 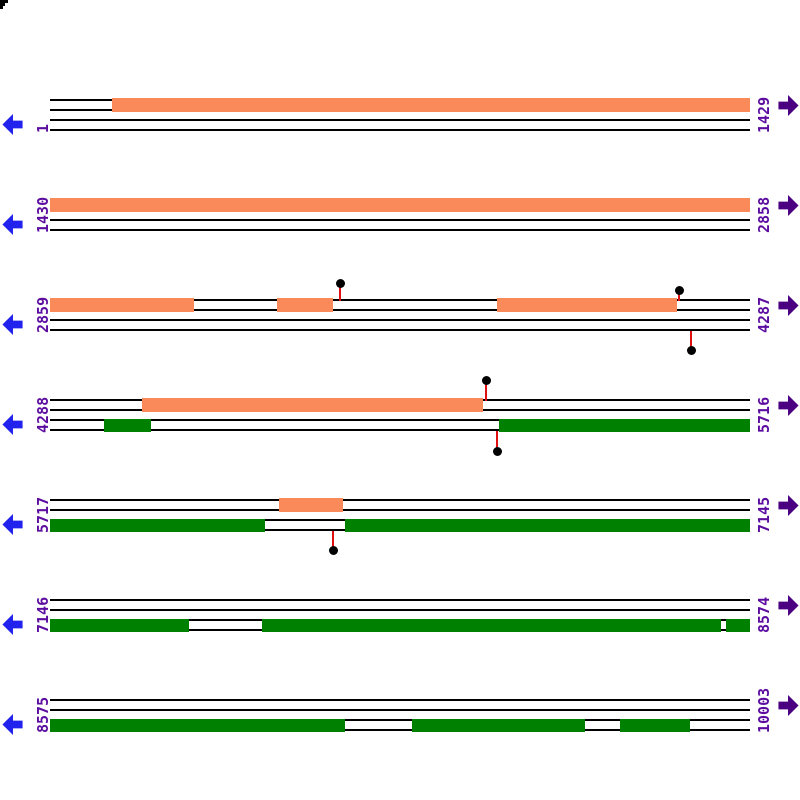 I want to click on range-end-label: 8574, so click(x=764, y=614).